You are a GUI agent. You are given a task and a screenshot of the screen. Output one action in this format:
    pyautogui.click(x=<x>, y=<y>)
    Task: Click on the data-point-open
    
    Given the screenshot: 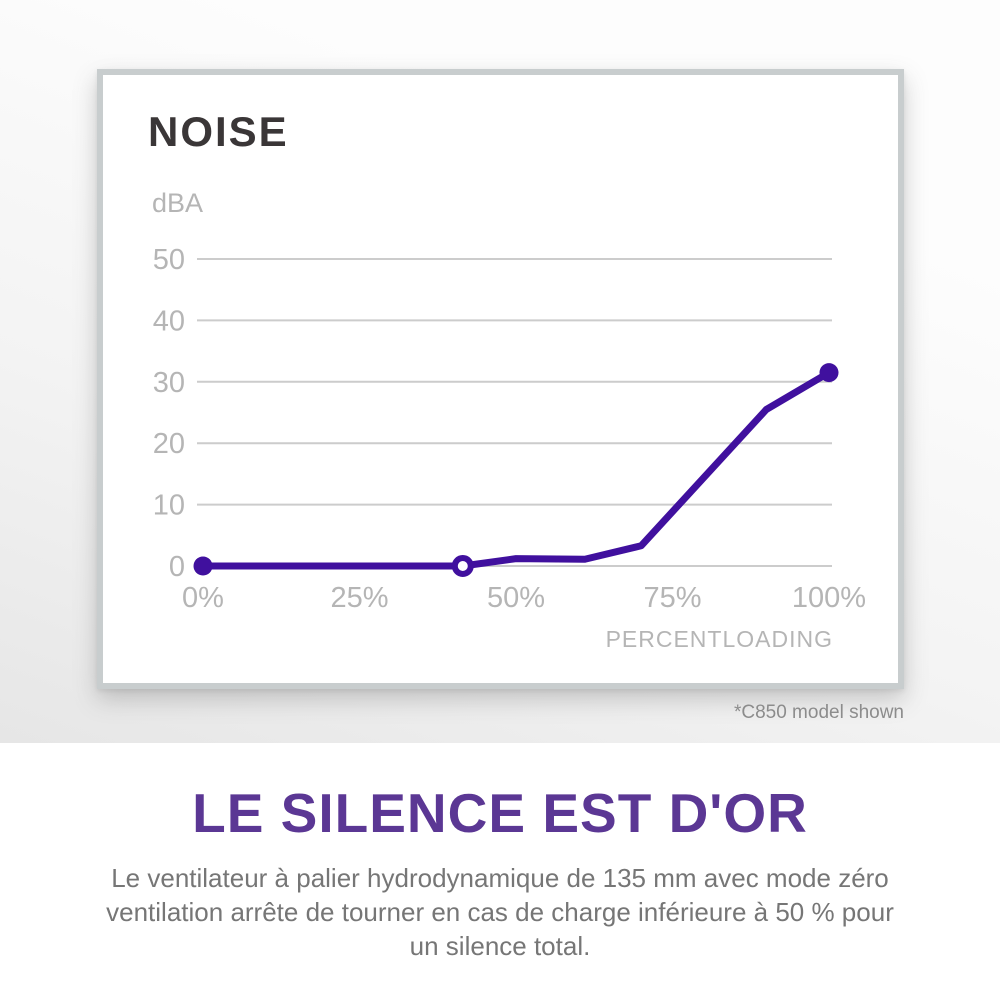 What is the action you would take?
    pyautogui.click(x=462, y=566)
    